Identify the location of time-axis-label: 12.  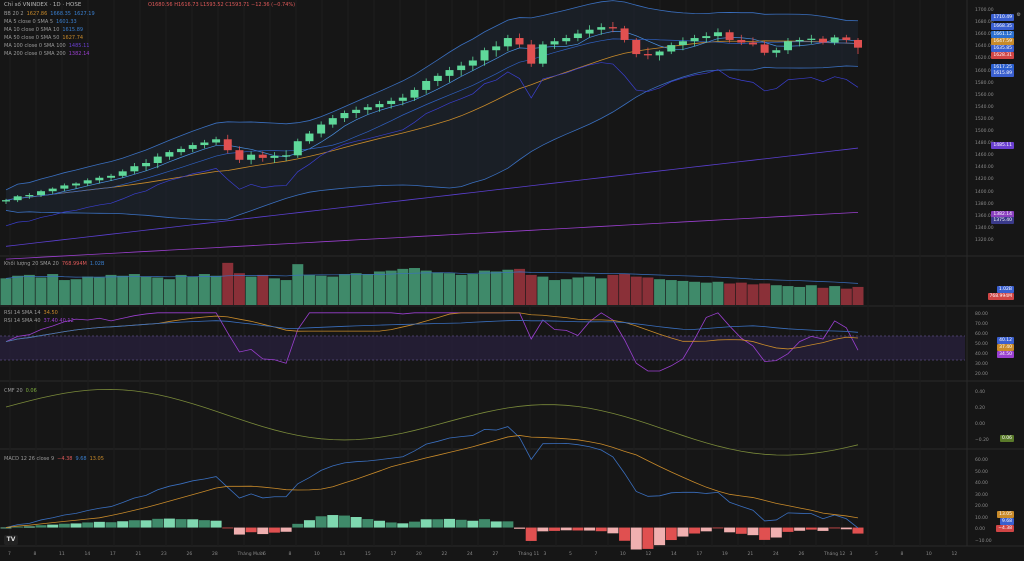
(648, 554).